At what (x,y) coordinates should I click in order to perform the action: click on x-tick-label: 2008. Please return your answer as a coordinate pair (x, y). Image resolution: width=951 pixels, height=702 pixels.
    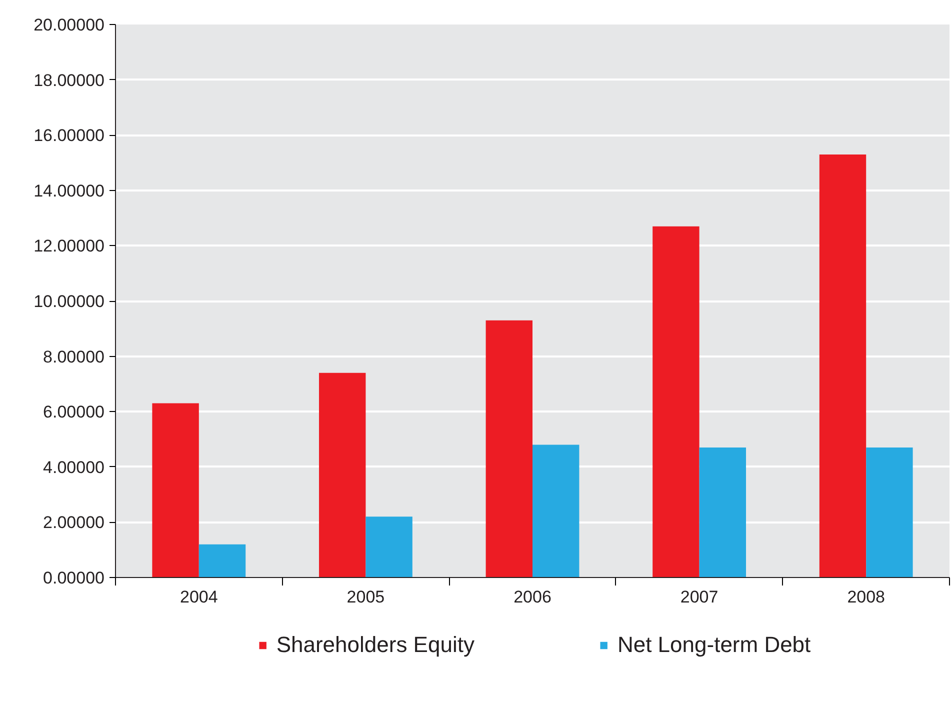
    Looking at the image, I should click on (866, 597).